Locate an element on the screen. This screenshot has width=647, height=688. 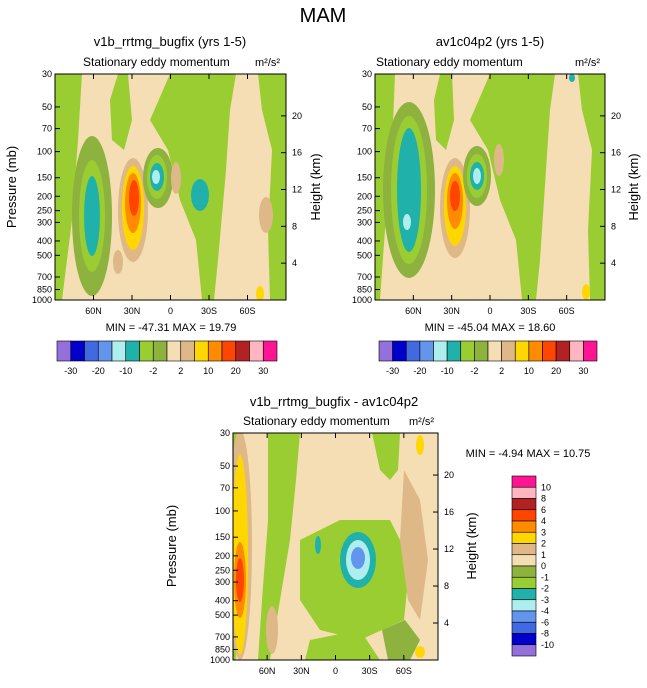
colorbar-3-label: -8 is located at coordinates (545, 634).